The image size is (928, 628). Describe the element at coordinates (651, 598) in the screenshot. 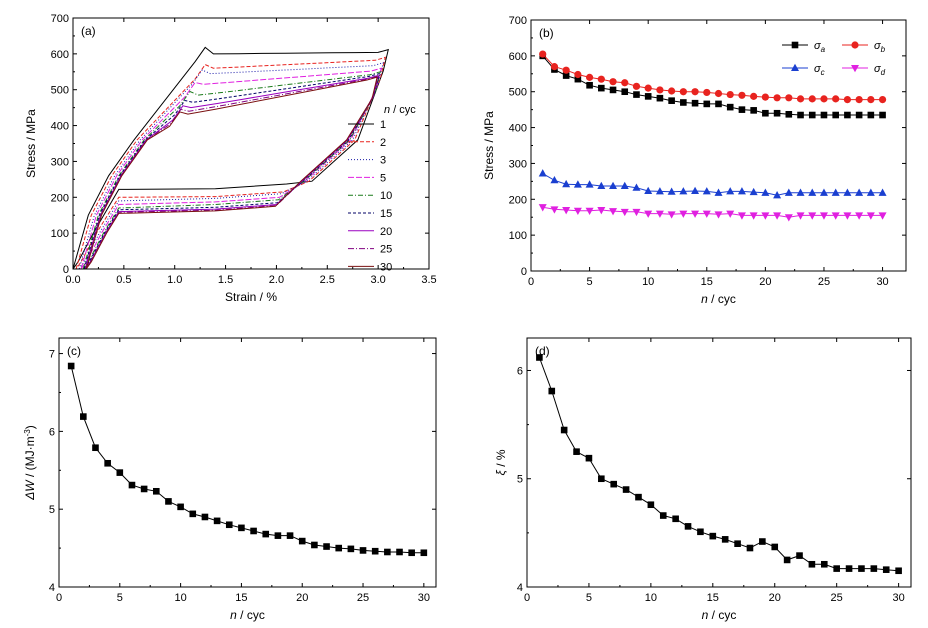

I see `x-tick-label: 10` at that location.